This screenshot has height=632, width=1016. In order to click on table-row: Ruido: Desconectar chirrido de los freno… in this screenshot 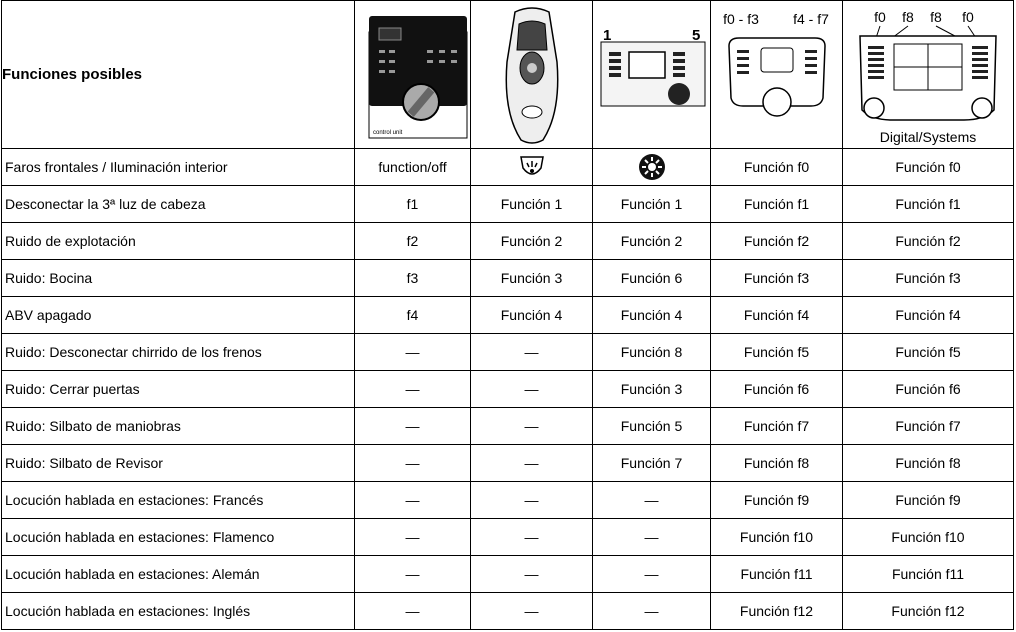, I will do `click(507, 352)`.